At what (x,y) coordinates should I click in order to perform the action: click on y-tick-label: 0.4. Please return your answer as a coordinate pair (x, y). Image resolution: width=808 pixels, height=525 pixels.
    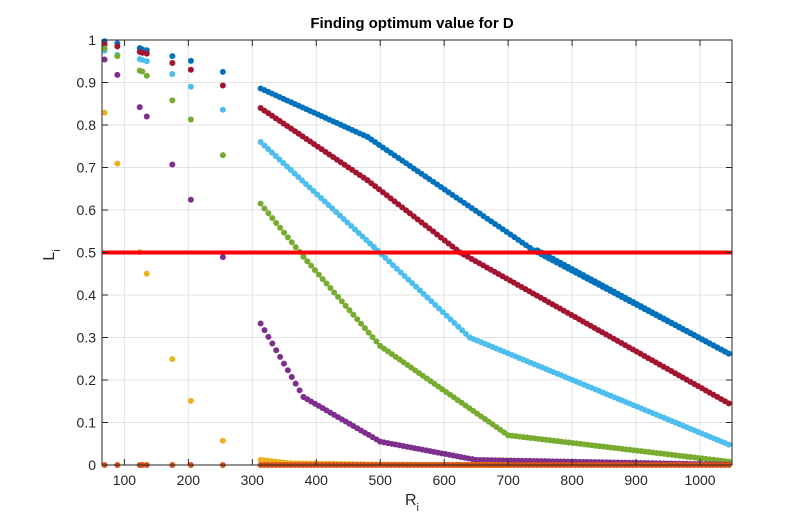
    Looking at the image, I should click on (87, 295).